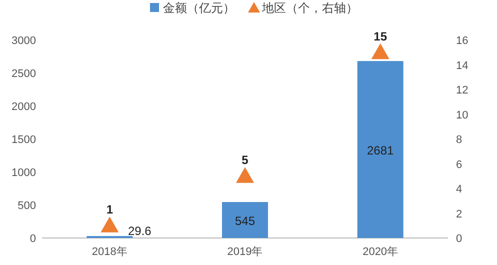  What do you see at coordinates (459, 239) in the screenshot?
I see `y2-tick-label: 0` at bounding box center [459, 239].